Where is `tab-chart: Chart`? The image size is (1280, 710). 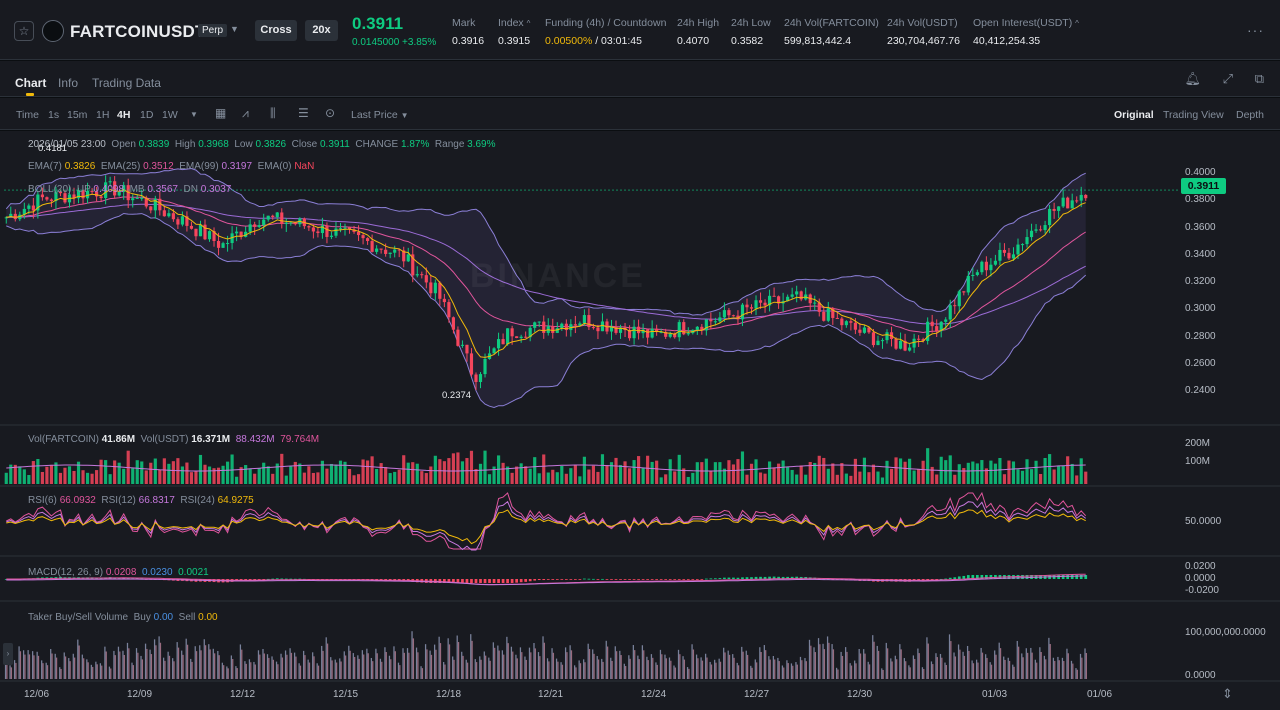
tab-chart: Chart is located at coordinates (31, 83).